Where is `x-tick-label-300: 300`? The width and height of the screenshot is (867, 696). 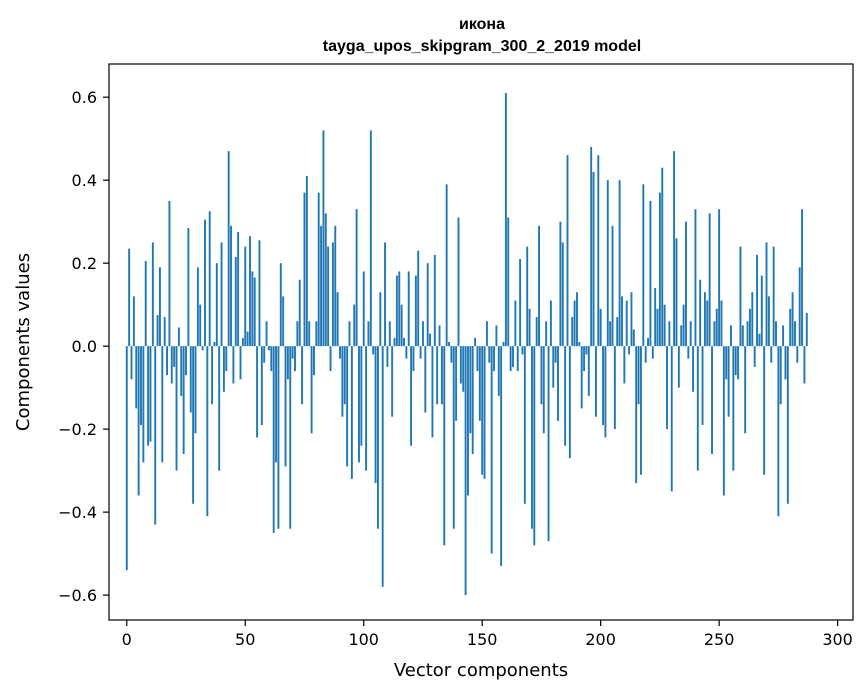 x-tick-label-300: 300 is located at coordinates (837, 639).